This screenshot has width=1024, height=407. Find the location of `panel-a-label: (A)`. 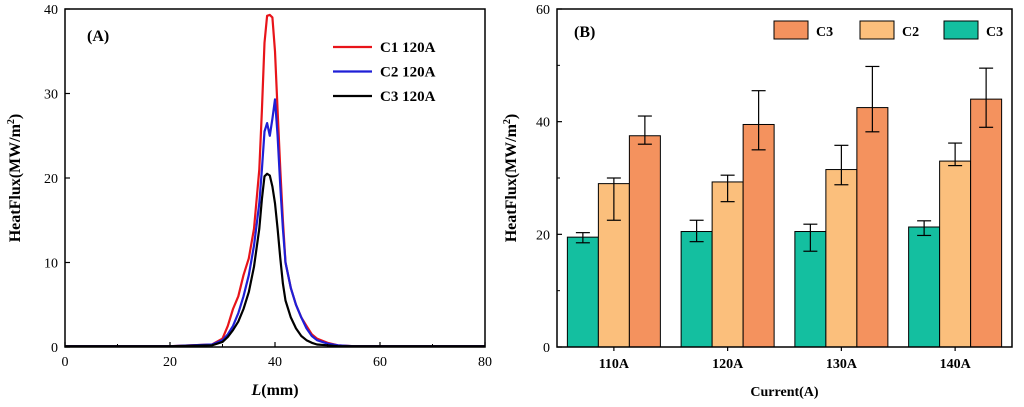

panel-a-label: (A) is located at coordinates (98, 36).